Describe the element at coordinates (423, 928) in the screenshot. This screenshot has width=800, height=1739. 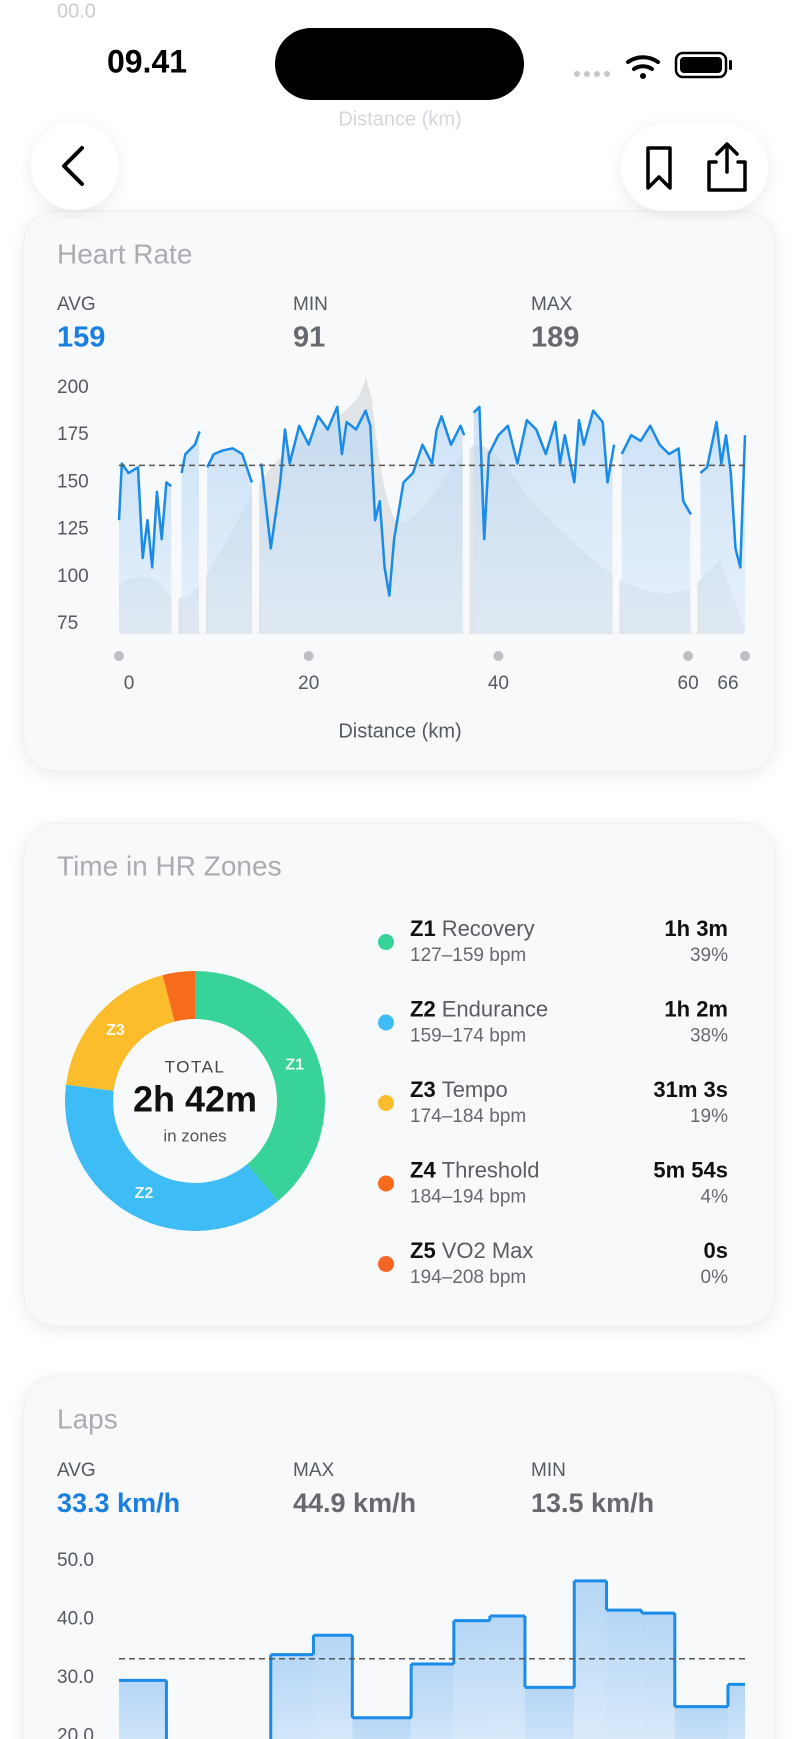
I see `zone-code: Z1` at that location.